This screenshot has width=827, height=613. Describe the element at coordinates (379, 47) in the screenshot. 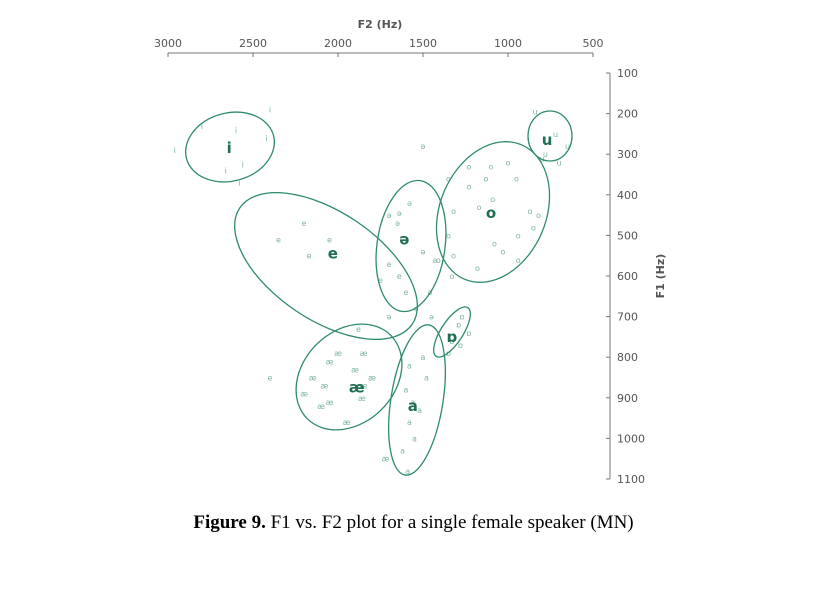

I see `x-ticks: 3000 2500 2000 1500 1000 500` at that location.